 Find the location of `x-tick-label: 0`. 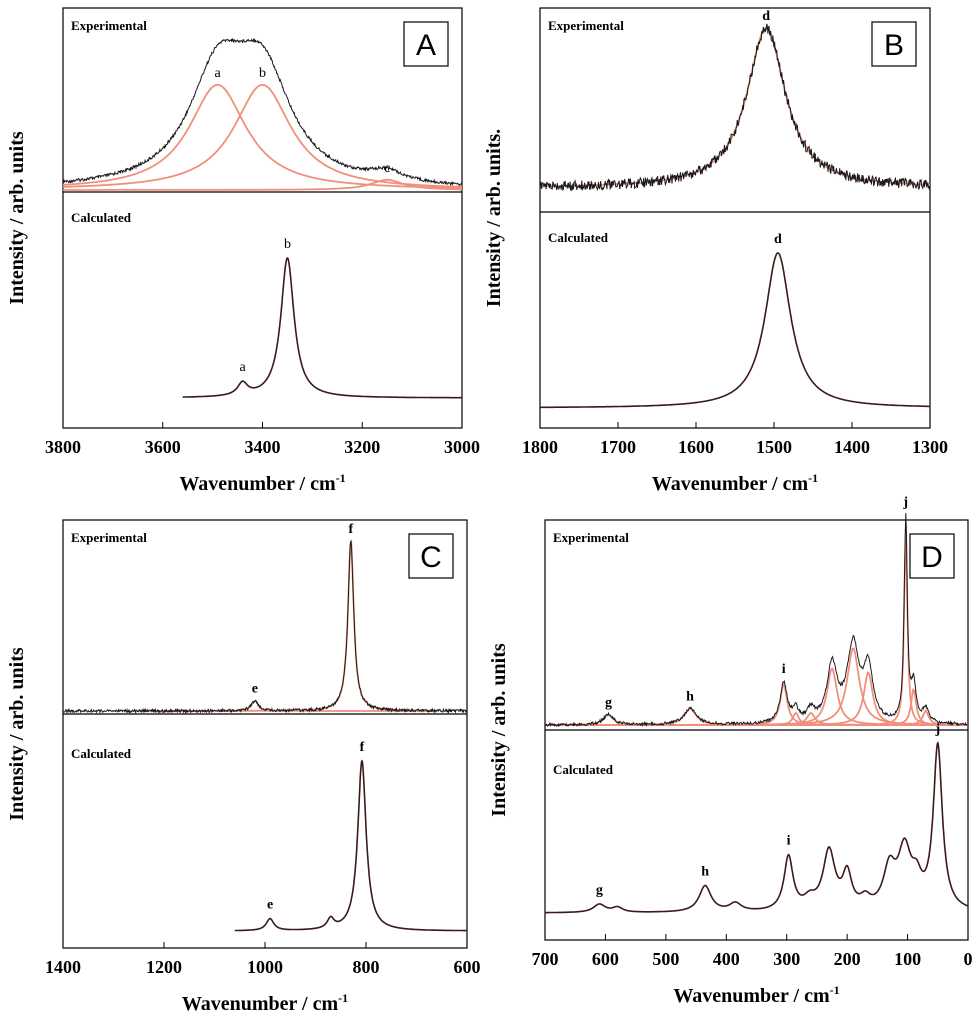

x-tick-label: 0 is located at coordinates (968, 959).